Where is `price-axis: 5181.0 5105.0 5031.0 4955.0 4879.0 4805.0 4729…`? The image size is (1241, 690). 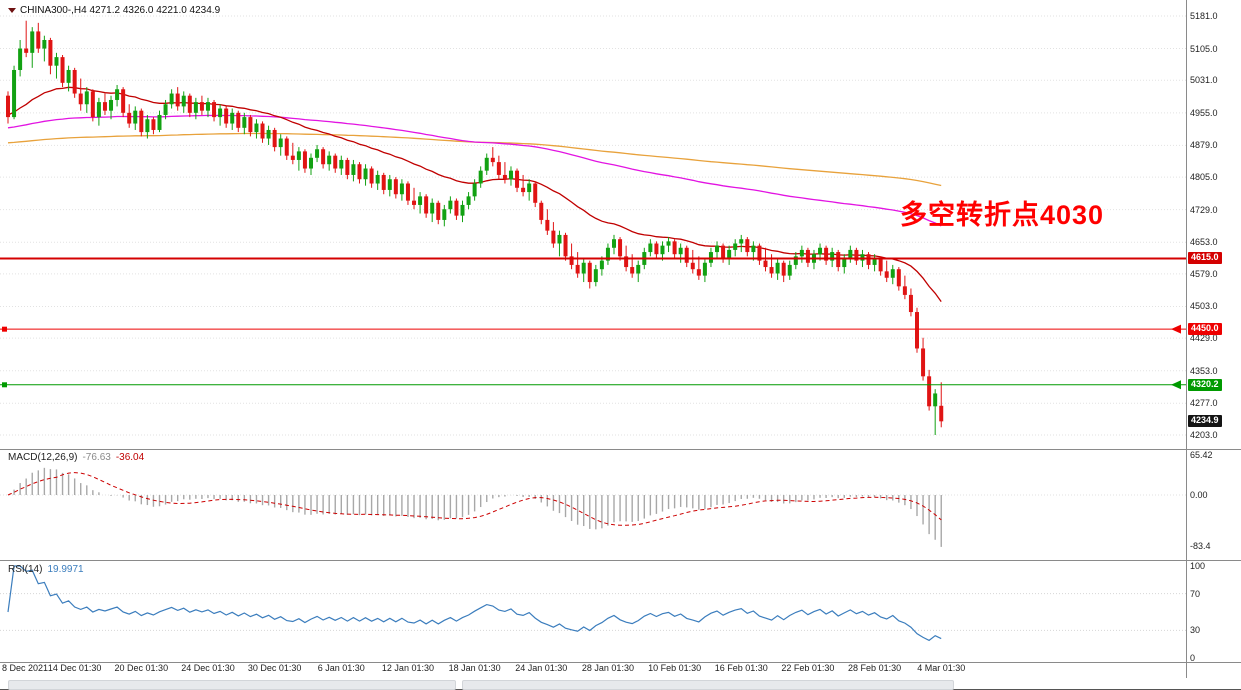 price-axis: 5181.0 5105.0 5031.0 4955.0 4879.0 4805.0 4729… is located at coordinates (1214, 345).